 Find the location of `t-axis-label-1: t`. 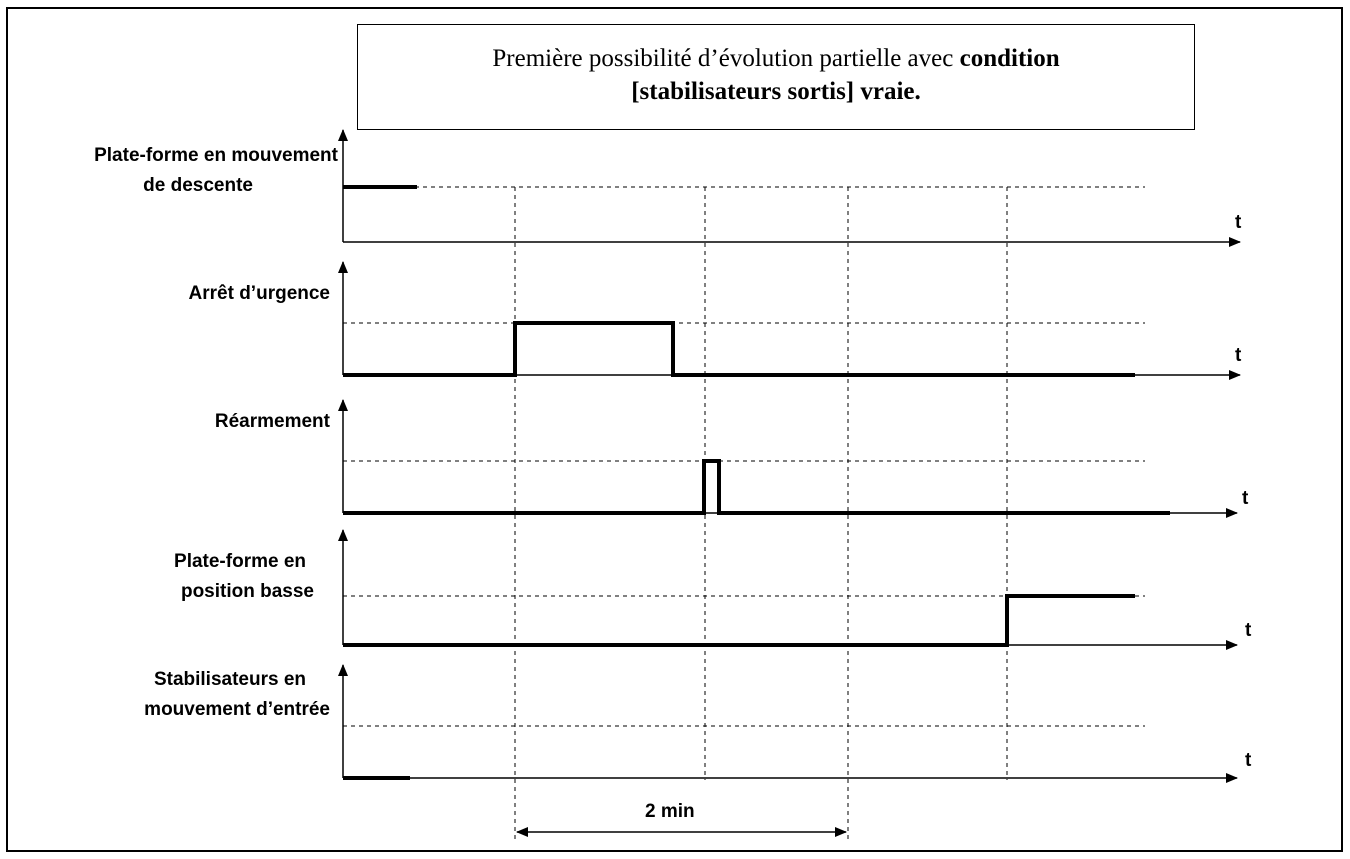

t-axis-label-1: t is located at coordinates (1238, 222).